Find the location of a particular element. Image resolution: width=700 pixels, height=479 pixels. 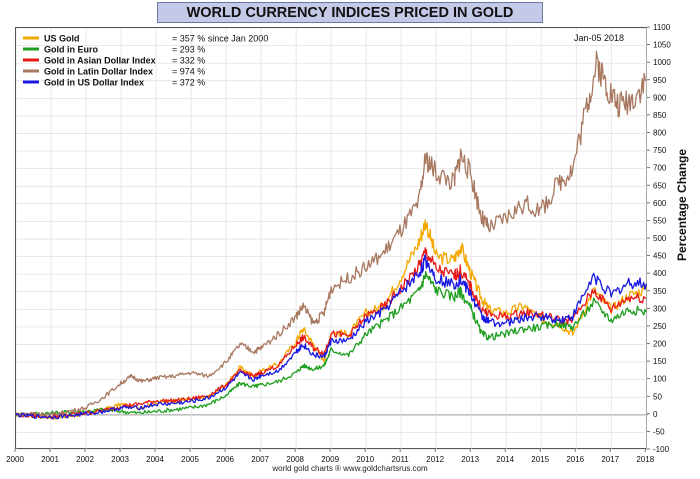

y-tick-label: 150 is located at coordinates (660, 361).